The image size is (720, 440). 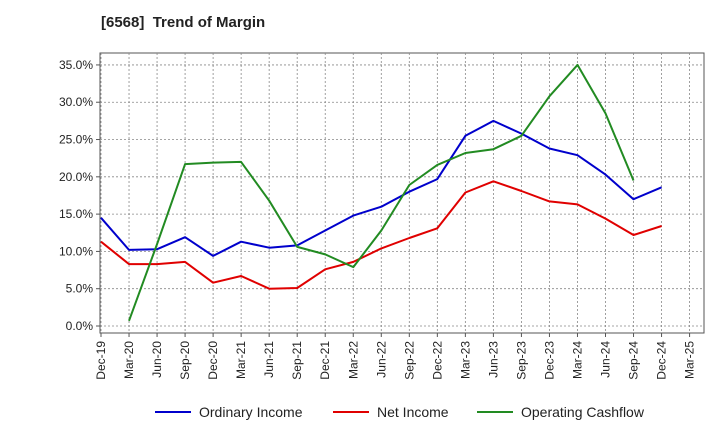 I want to click on x-tick-label: Jun-22, so click(x=381, y=359).